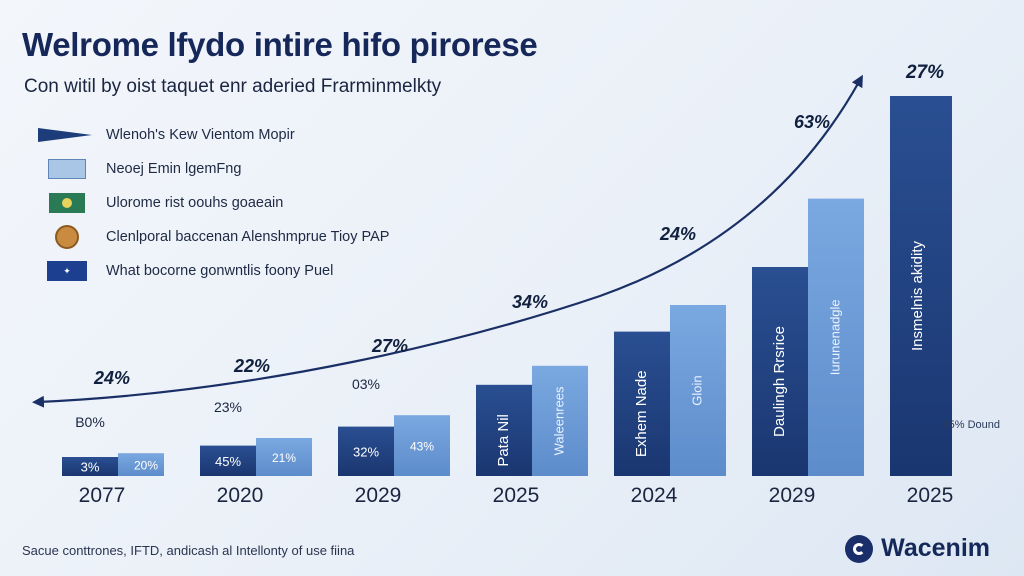 The image size is (1024, 576). Describe the element at coordinates (972, 425) in the screenshot. I see `extra-bar-label: 45% Dound` at that location.